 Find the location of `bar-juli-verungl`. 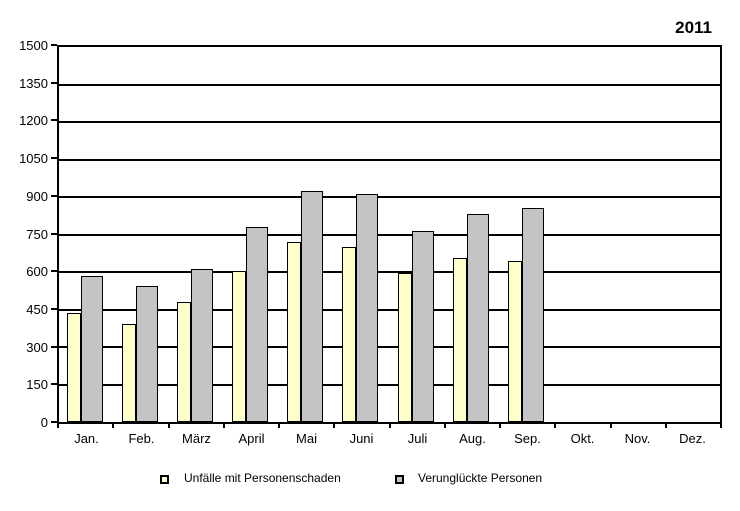

bar-juli-verungl is located at coordinates (423, 326).